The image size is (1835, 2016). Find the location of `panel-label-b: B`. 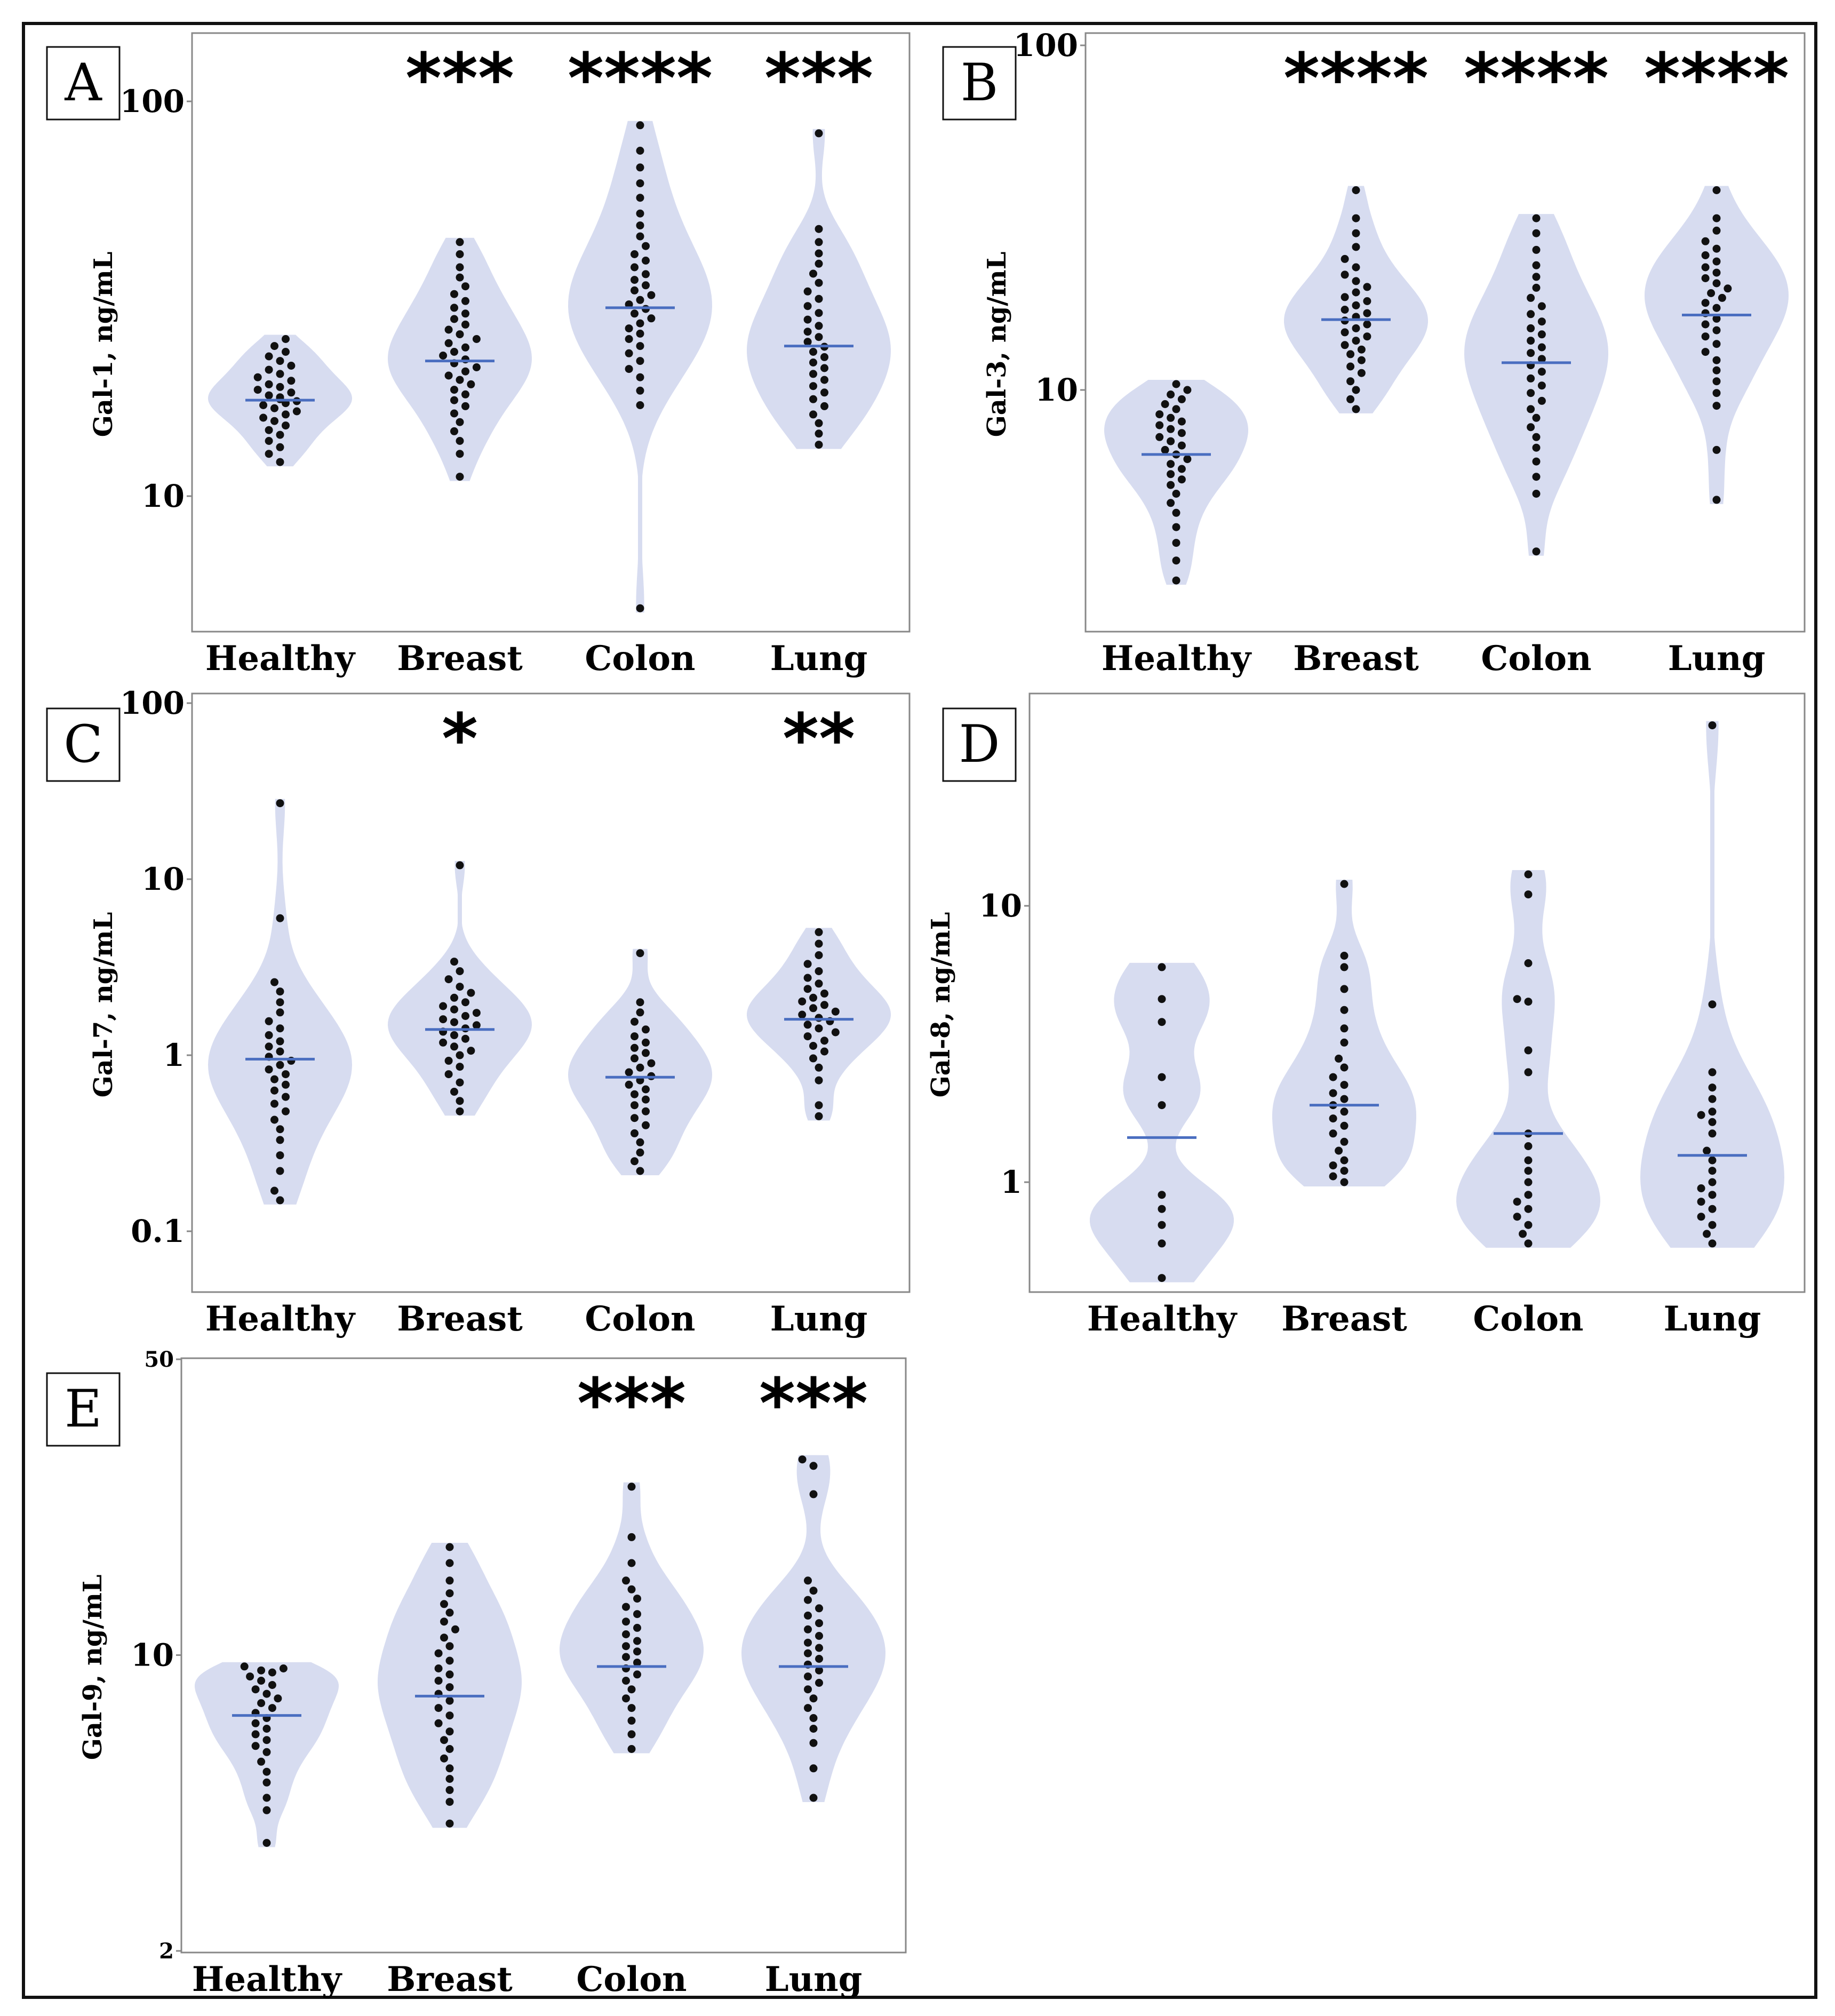

panel-label-b: B is located at coordinates (980, 83).